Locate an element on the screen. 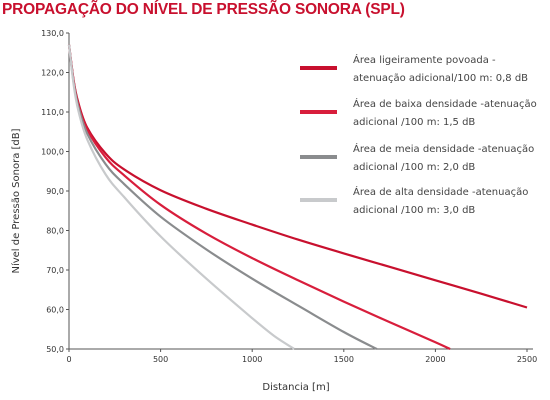  x-axis-label: Distancia [m] is located at coordinates (295, 387).